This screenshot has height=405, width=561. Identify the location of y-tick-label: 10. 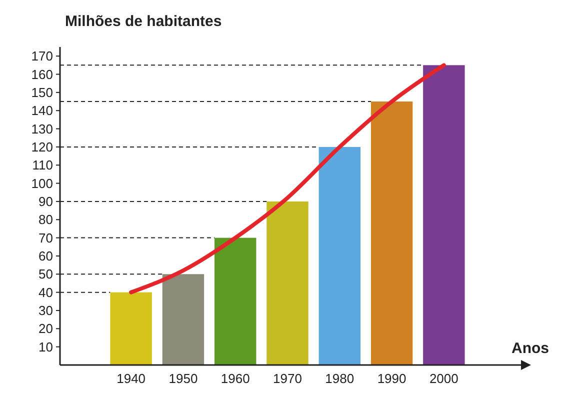
(45, 346).